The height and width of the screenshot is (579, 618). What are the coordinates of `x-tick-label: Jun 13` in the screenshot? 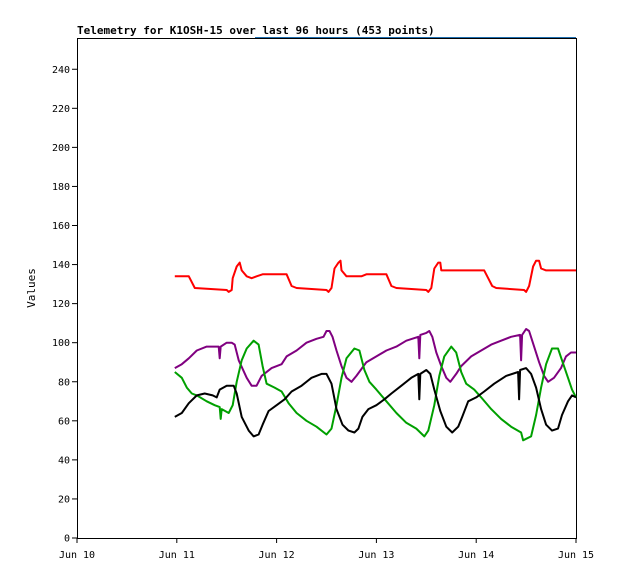 It's located at (376, 555).